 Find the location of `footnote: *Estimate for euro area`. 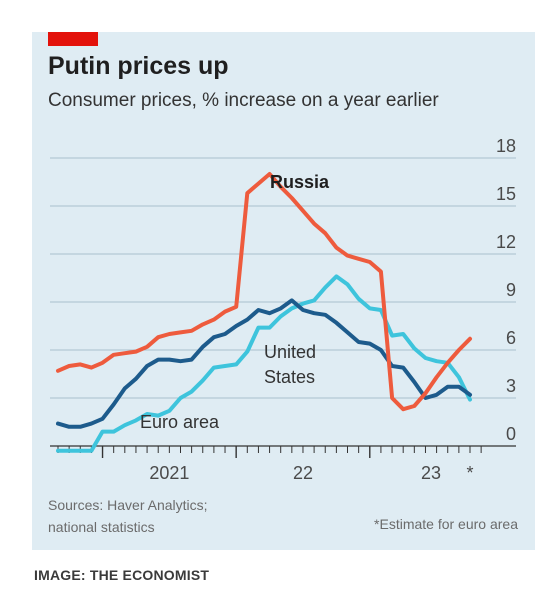

footnote: *Estimate for euro area is located at coordinates (446, 524).